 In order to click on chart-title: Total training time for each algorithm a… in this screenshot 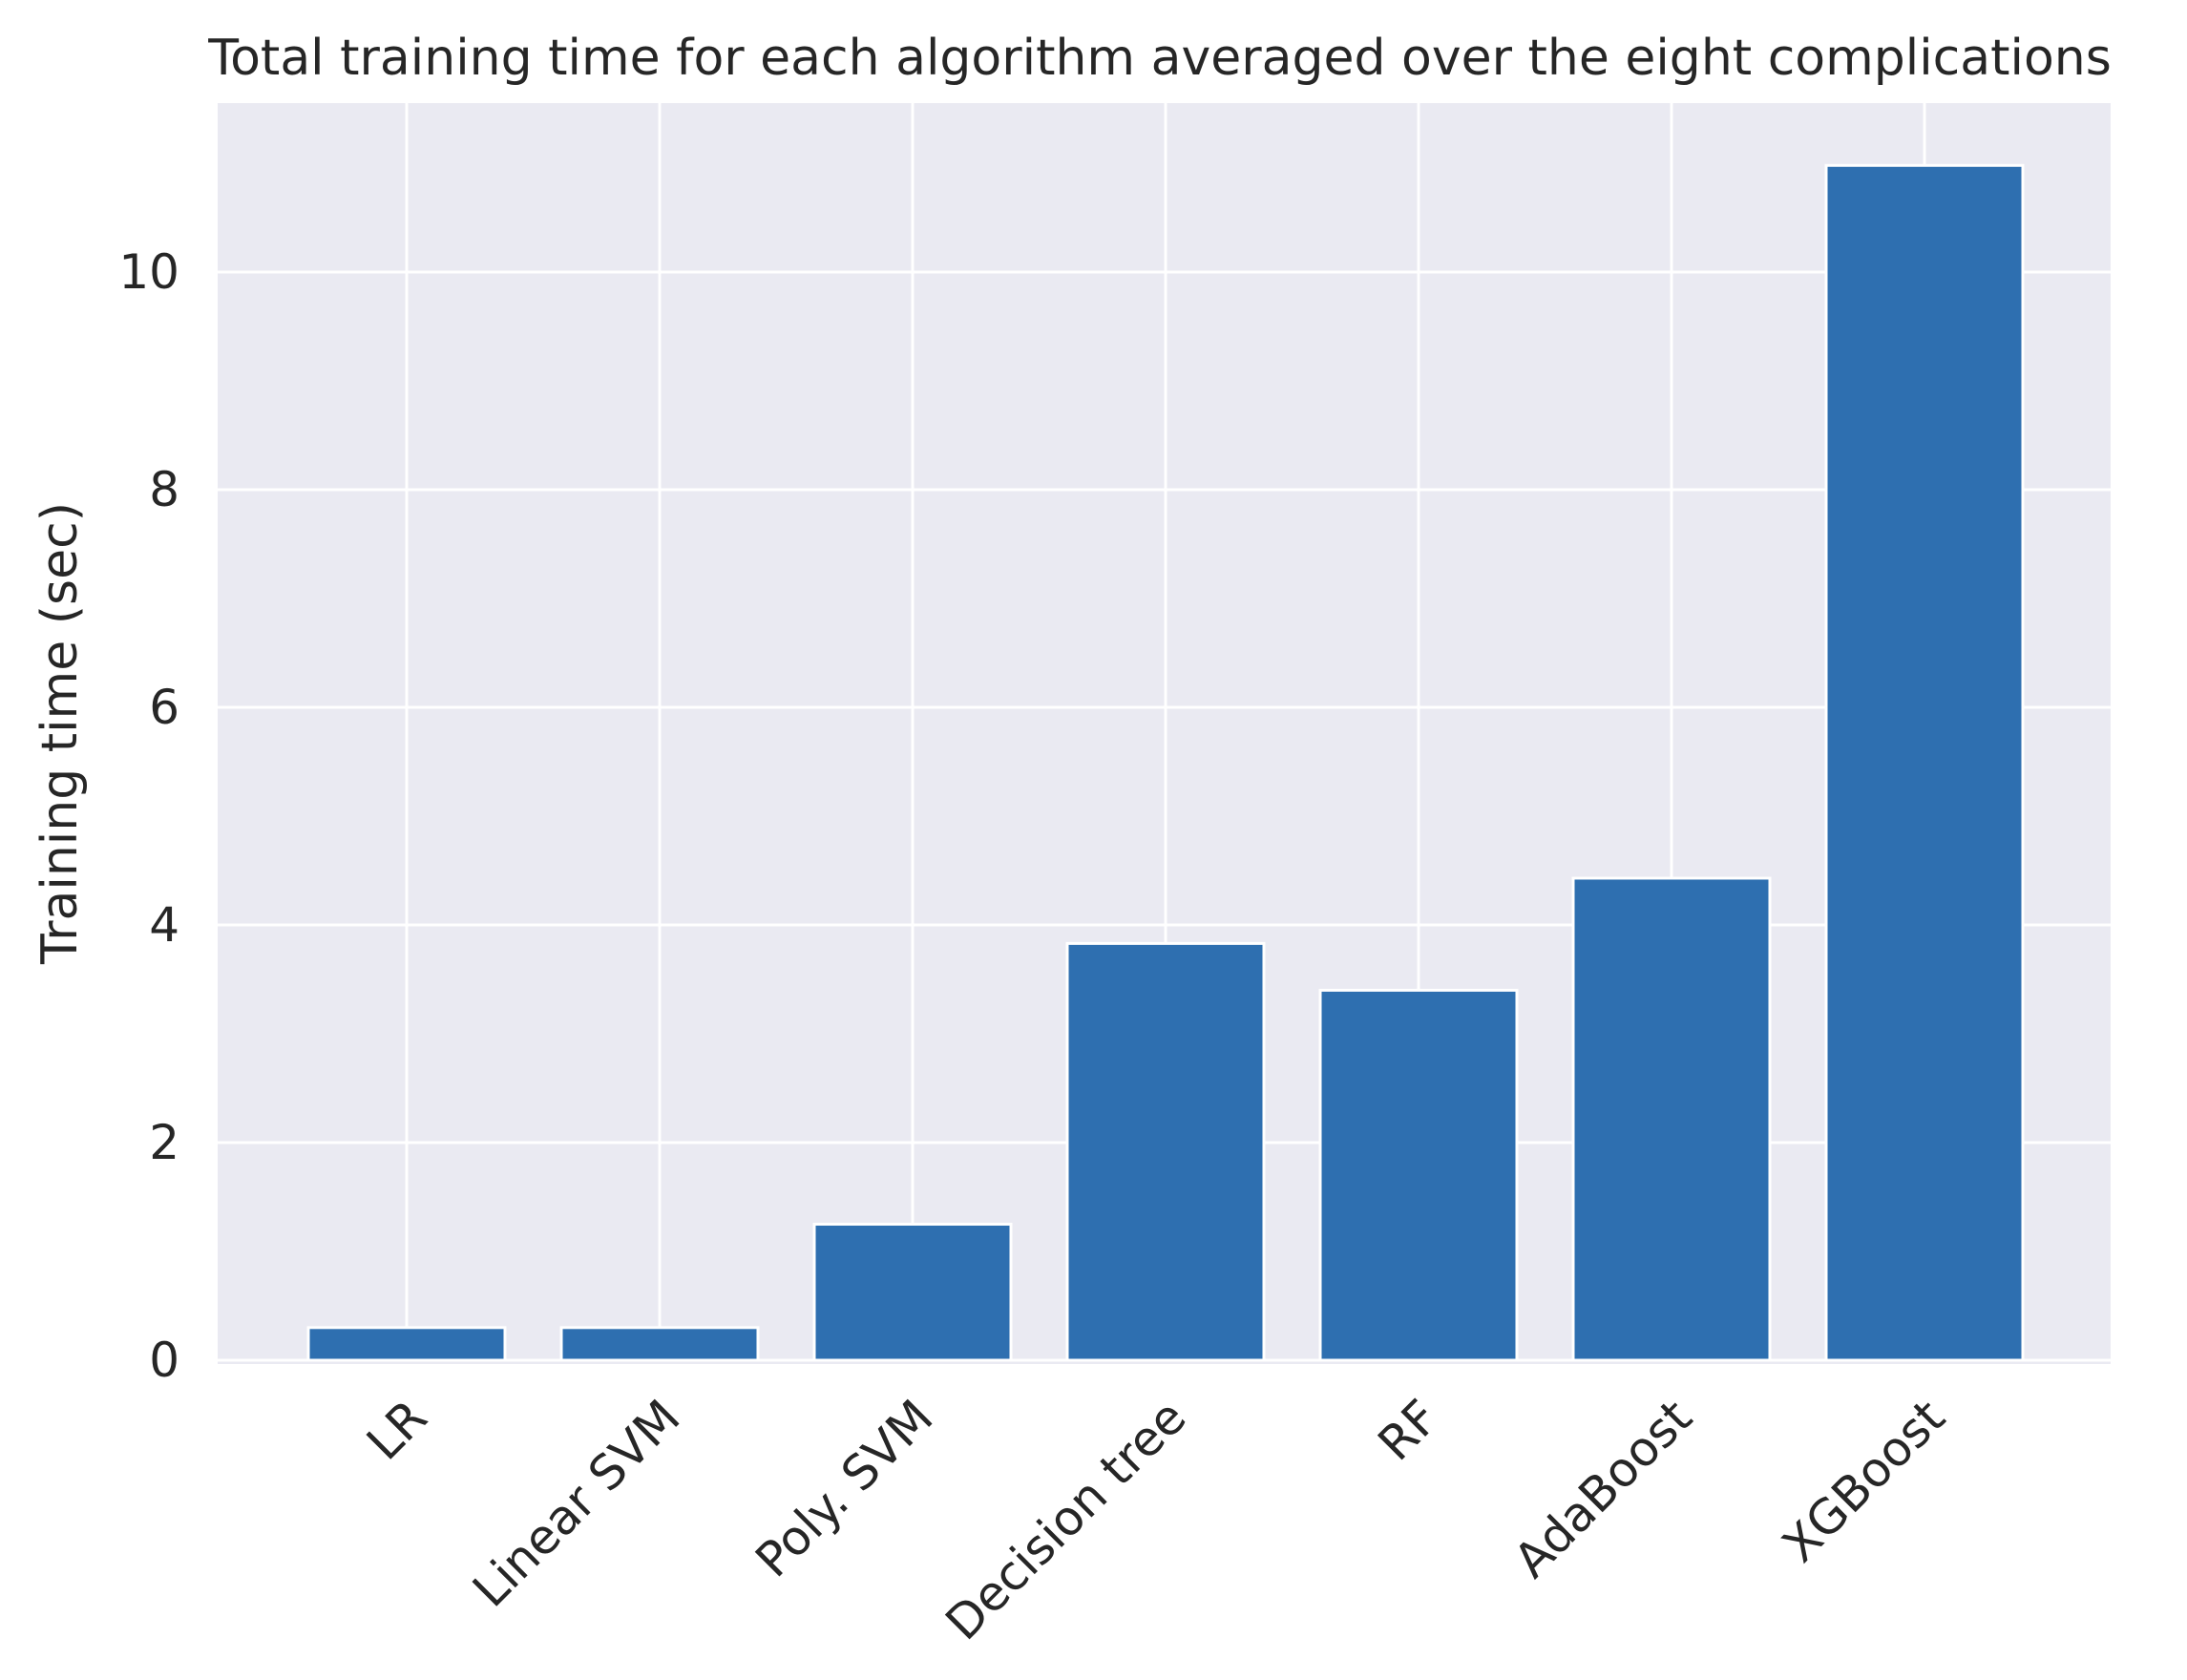, I will do `click(1159, 59)`.